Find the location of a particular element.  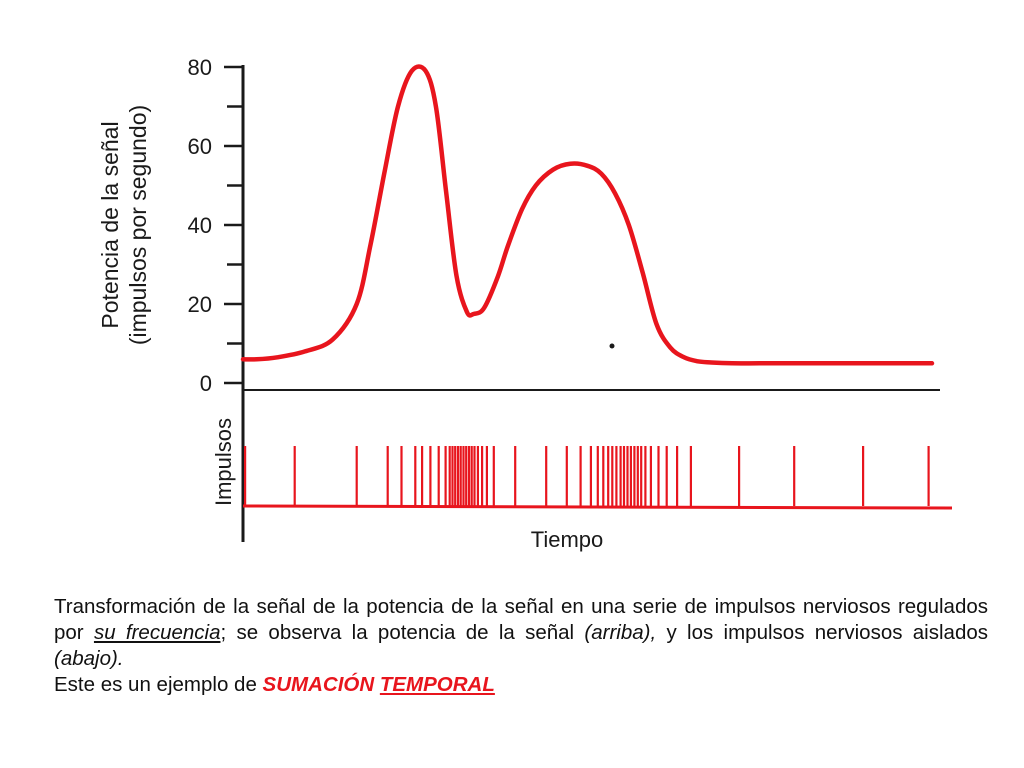

y-tick-label: 40 is located at coordinates (200, 225).